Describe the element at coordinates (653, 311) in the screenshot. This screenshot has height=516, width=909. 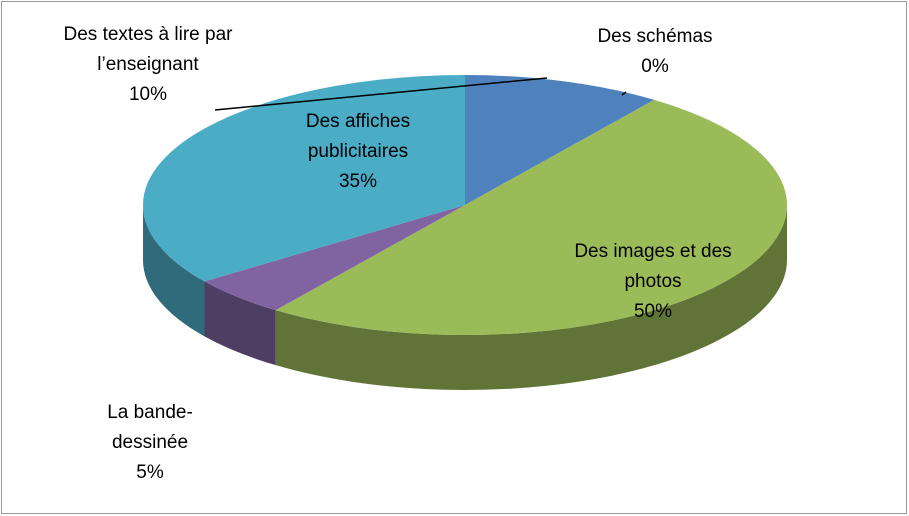
I see `value-label: 50%` at that location.